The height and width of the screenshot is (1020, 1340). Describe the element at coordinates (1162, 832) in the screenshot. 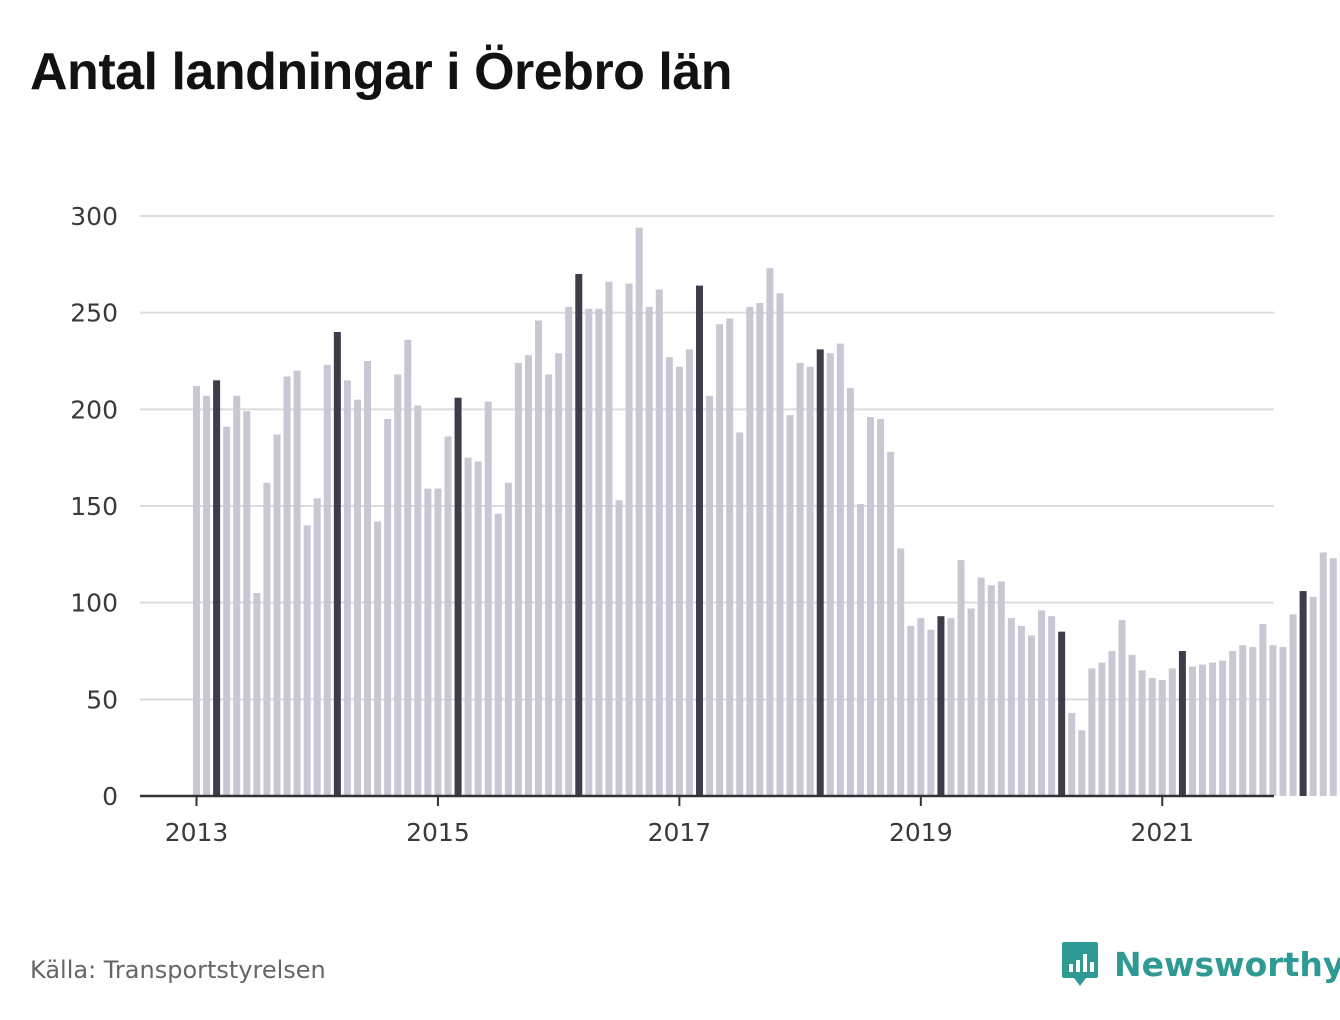

I see `x-tick-label-2021: 2021` at that location.